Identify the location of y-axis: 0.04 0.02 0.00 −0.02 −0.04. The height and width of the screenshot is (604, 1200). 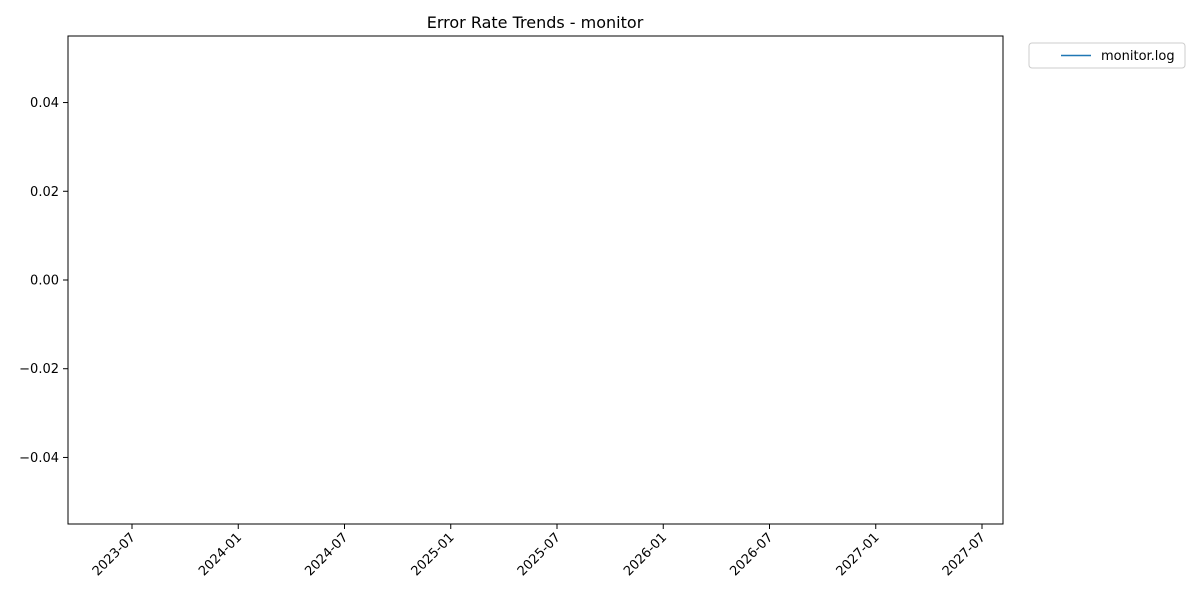
(43, 281).